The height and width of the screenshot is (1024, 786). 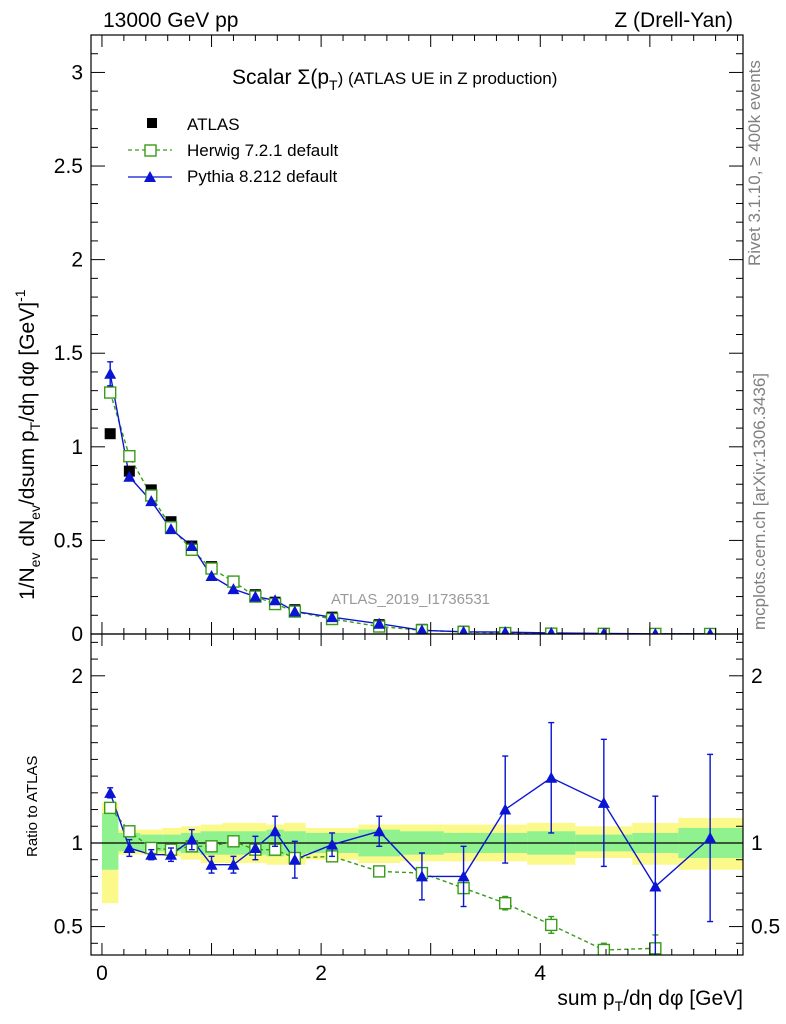 What do you see at coordinates (417, 853) in the screenshot?
I see `ratio-bands` at bounding box center [417, 853].